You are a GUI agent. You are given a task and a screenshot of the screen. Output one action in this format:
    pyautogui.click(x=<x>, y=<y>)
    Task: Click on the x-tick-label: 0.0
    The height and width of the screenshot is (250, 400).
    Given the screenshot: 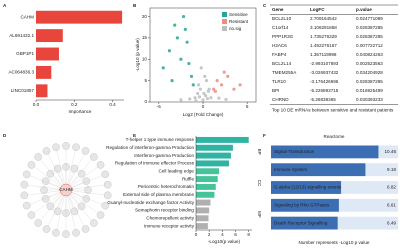 What is the action you would take?
    pyautogui.click(x=36, y=104)
    